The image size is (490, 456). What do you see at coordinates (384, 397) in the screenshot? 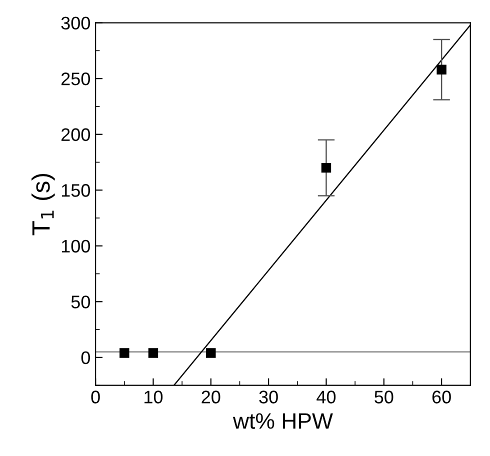
I see `x-tick-label: 50` at bounding box center [384, 397].